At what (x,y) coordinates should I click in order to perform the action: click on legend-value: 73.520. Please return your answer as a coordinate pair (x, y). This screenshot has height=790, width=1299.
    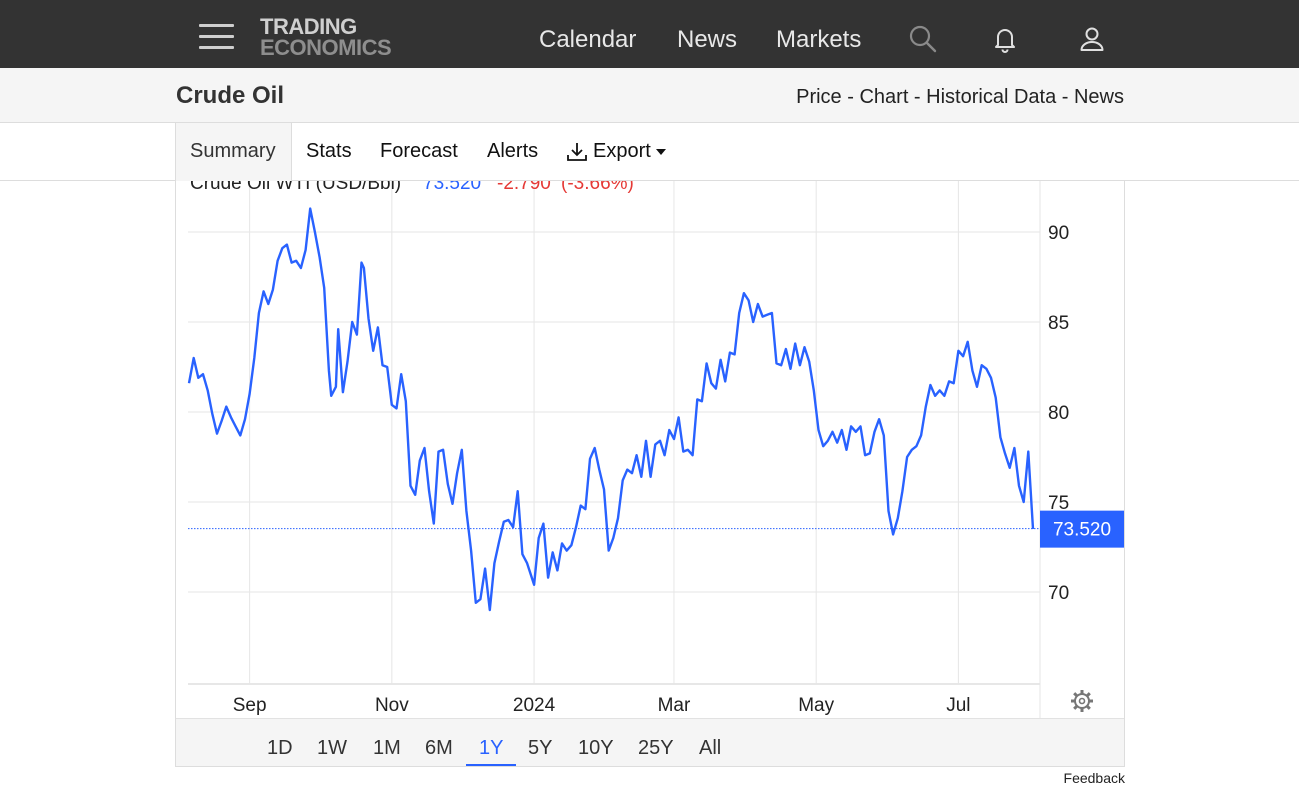
    Looking at the image, I should click on (452, 187).